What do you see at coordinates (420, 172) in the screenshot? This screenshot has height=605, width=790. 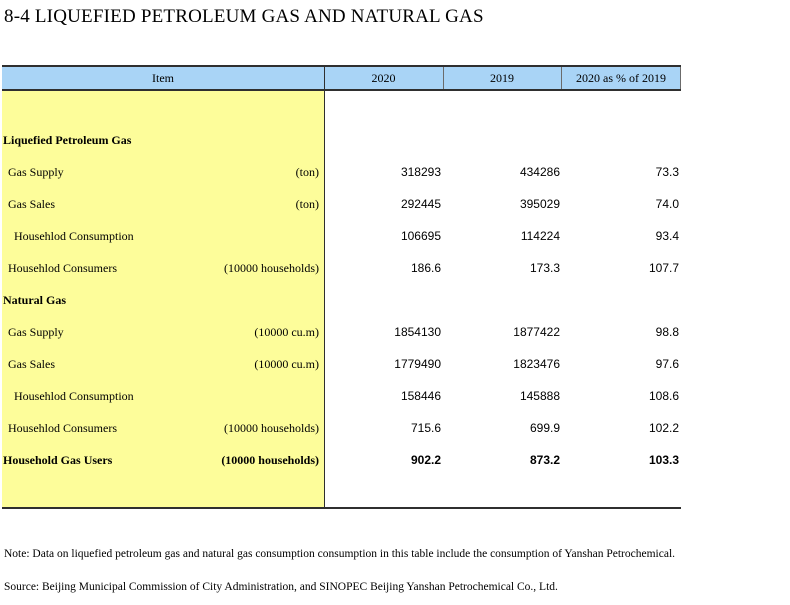 I see `value-2020: 318293` at bounding box center [420, 172].